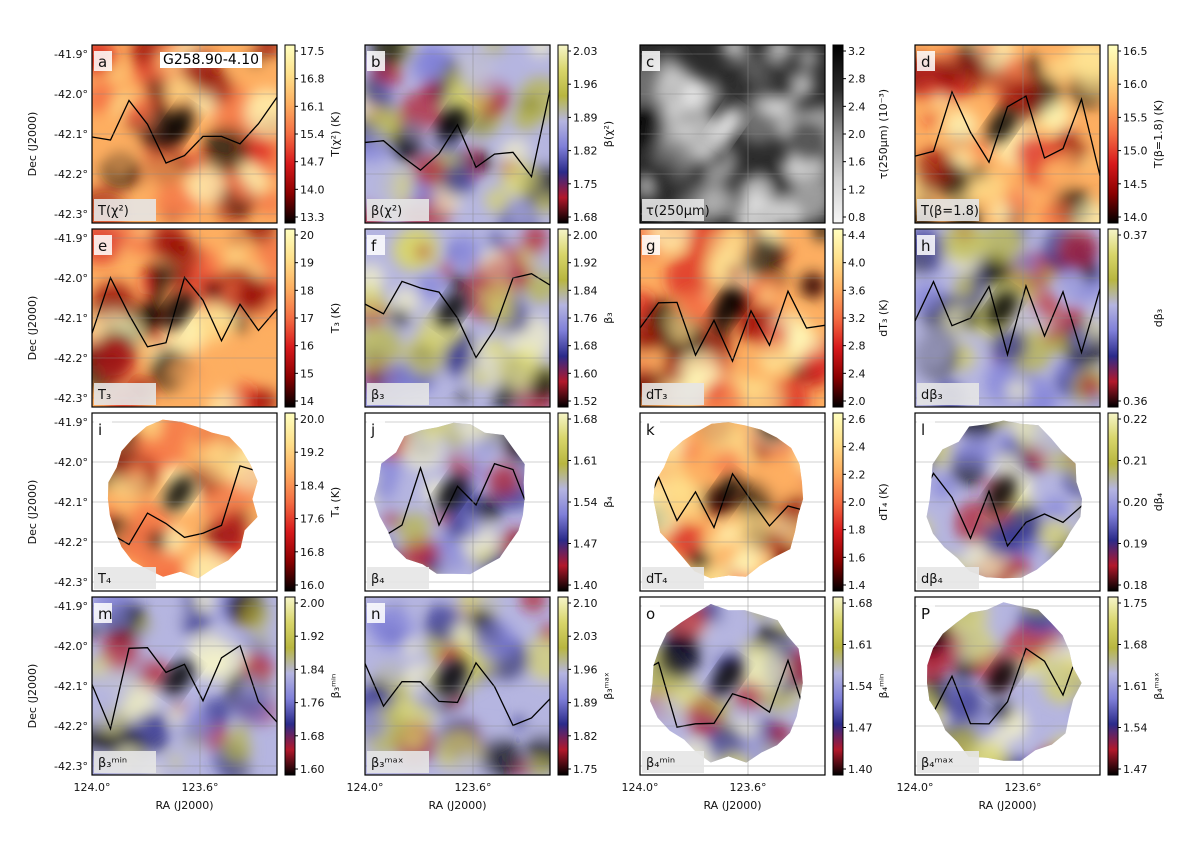 This screenshot has height=842, width=1200. I want to click on panel-label: dT₄, so click(656, 579).